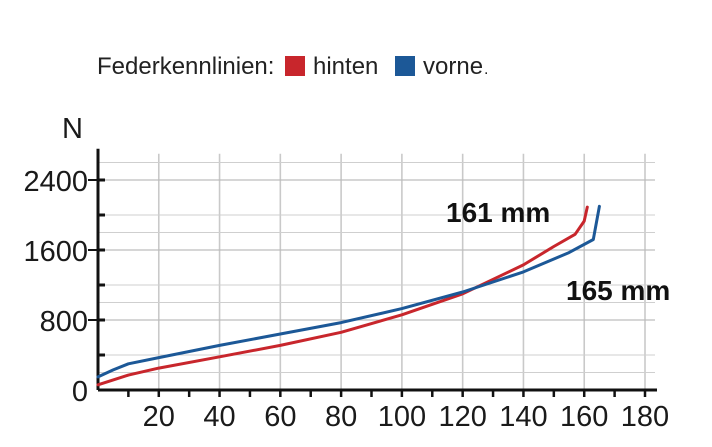 The image size is (712, 447). I want to click on x-tick-label: 140, so click(523, 417).